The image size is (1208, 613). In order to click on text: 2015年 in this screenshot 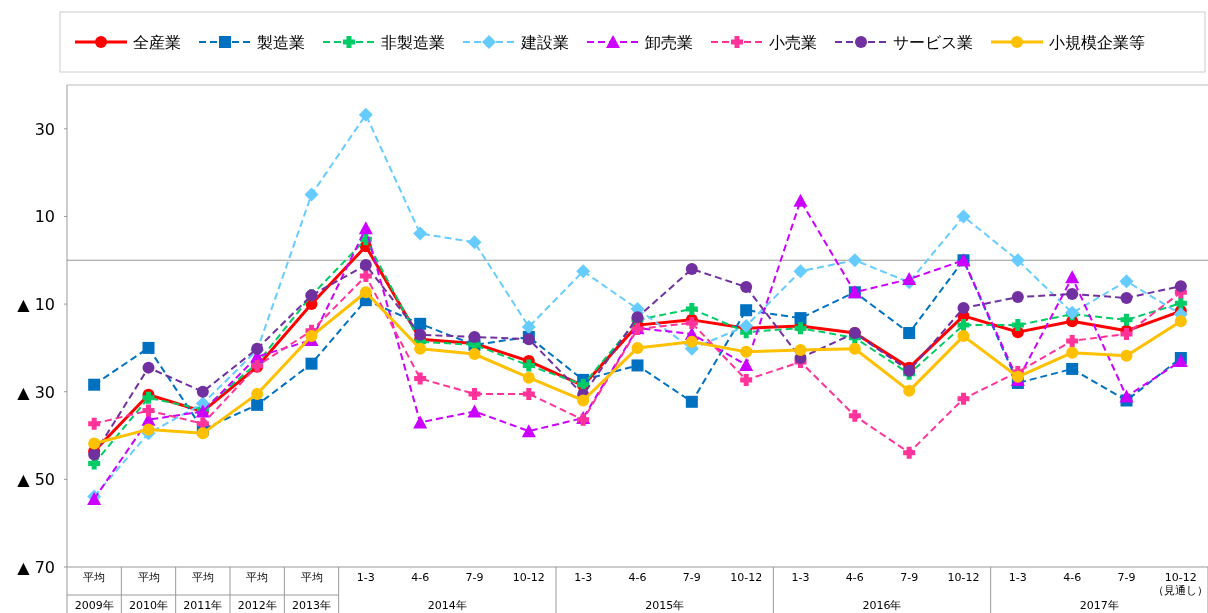, I will do `click(665, 605)`.